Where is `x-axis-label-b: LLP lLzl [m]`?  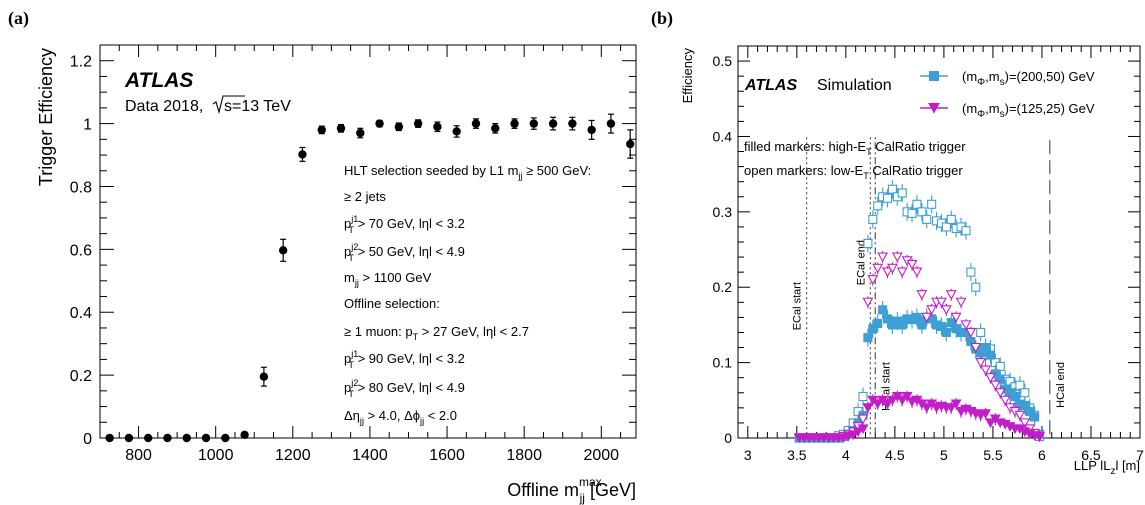
x-axis-label-b: LLP lLzl [m] is located at coordinates (1107, 467).